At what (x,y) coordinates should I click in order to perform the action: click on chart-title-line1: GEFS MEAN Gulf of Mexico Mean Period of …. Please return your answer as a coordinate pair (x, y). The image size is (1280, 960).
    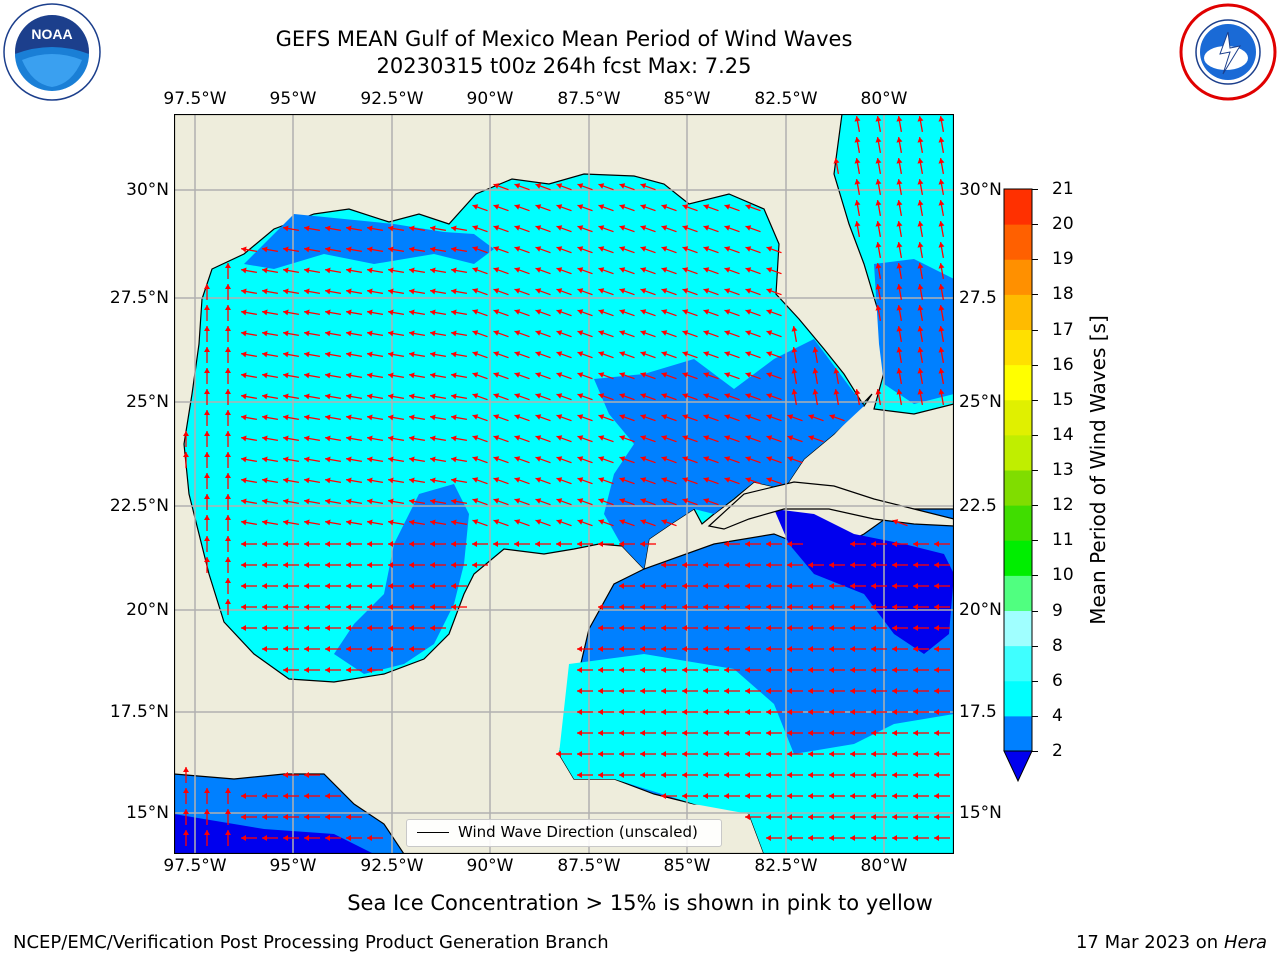
    Looking at the image, I should click on (564, 39).